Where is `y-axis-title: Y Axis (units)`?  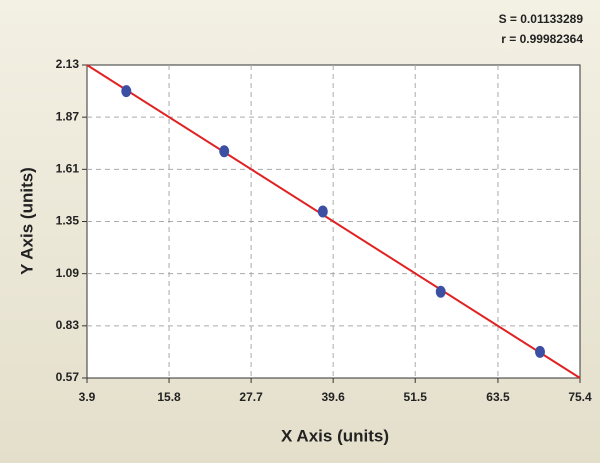
y-axis-title: Y Axis (units) is located at coordinates (26, 221).